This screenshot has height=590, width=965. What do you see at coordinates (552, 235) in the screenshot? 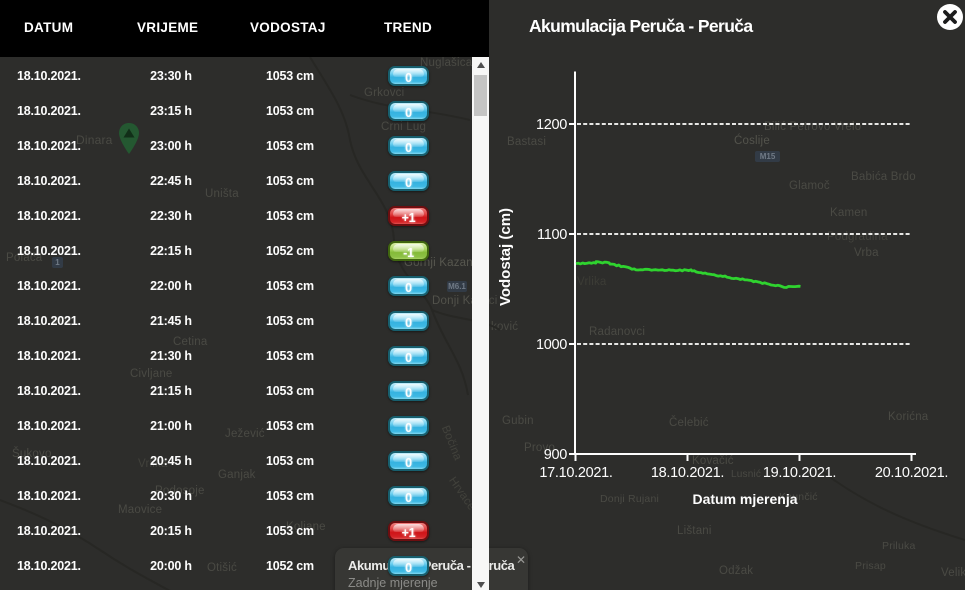
I see `svg-text: 1100` at bounding box center [552, 235].